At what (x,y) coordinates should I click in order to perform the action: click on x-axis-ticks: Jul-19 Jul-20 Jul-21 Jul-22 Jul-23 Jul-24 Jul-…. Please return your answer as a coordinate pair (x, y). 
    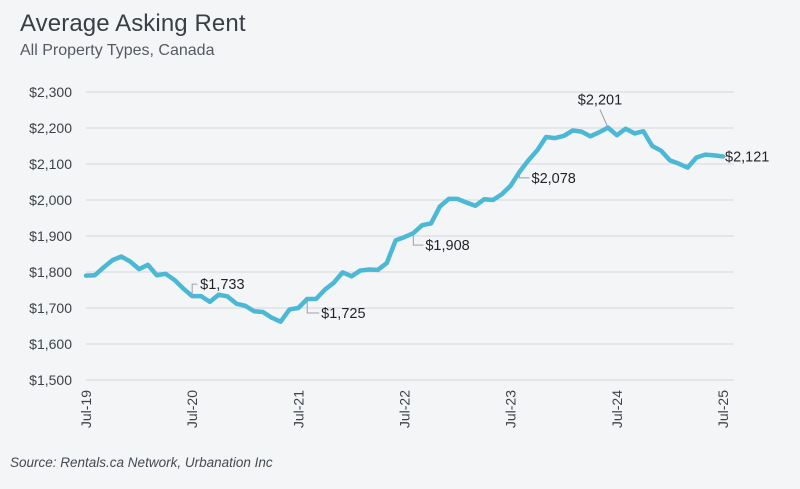
    Looking at the image, I should click on (404, 409).